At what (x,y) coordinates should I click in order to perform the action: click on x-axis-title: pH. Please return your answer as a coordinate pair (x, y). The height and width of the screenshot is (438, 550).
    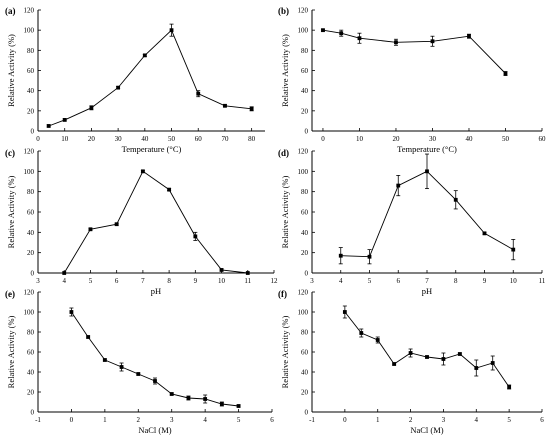
    Looking at the image, I should click on (427, 291).